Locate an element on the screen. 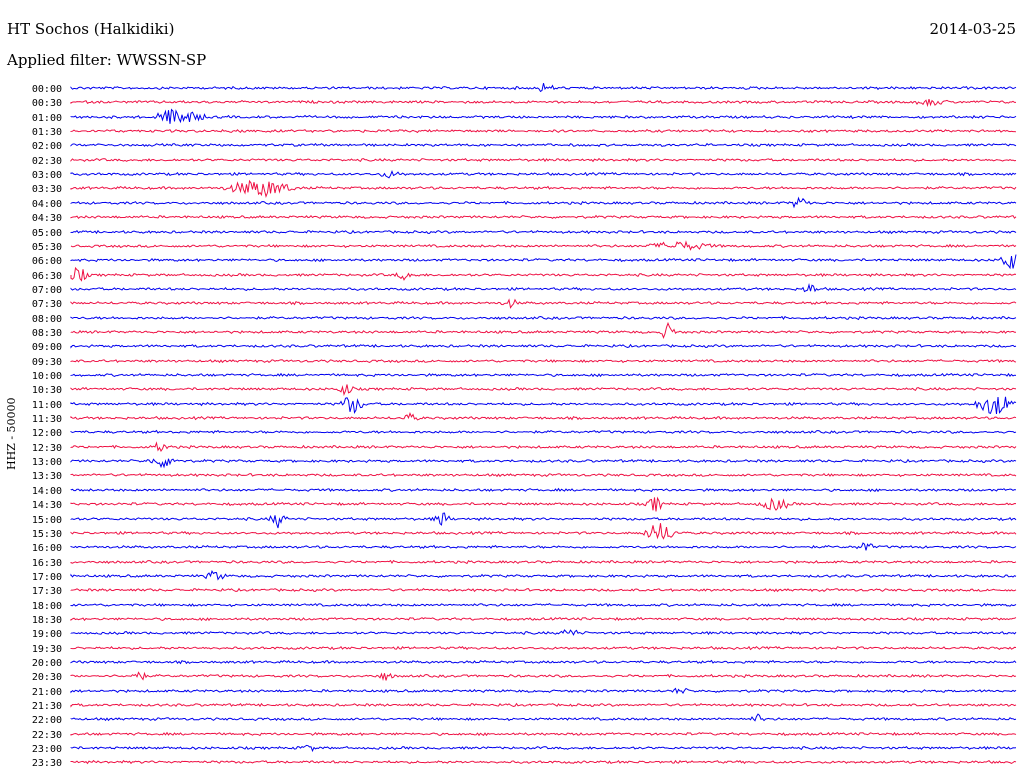  time-label: 12:00 is located at coordinates (47, 433).